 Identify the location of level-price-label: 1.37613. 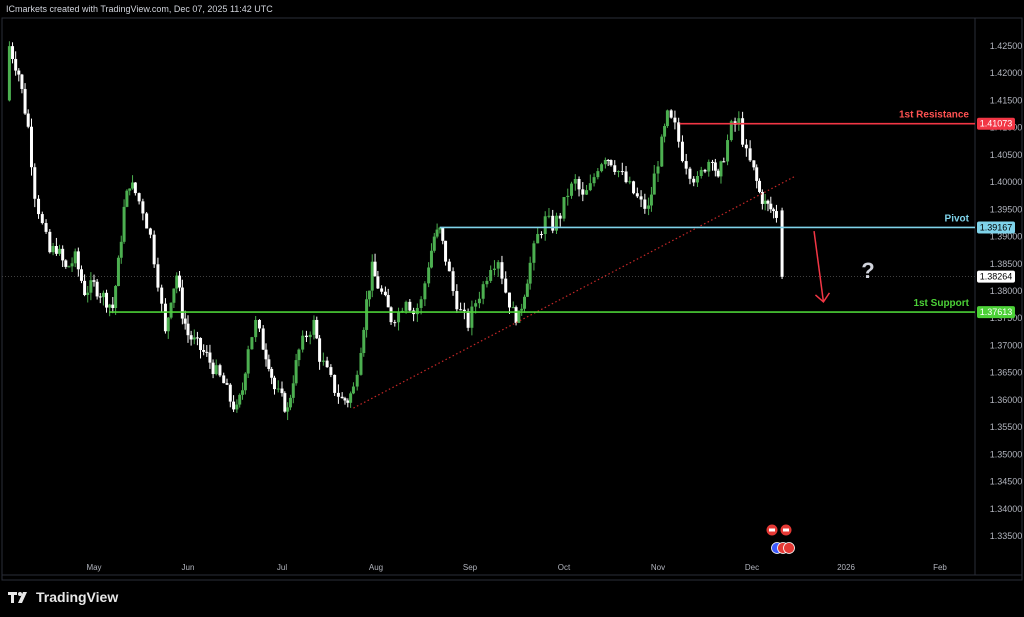
(996, 312).